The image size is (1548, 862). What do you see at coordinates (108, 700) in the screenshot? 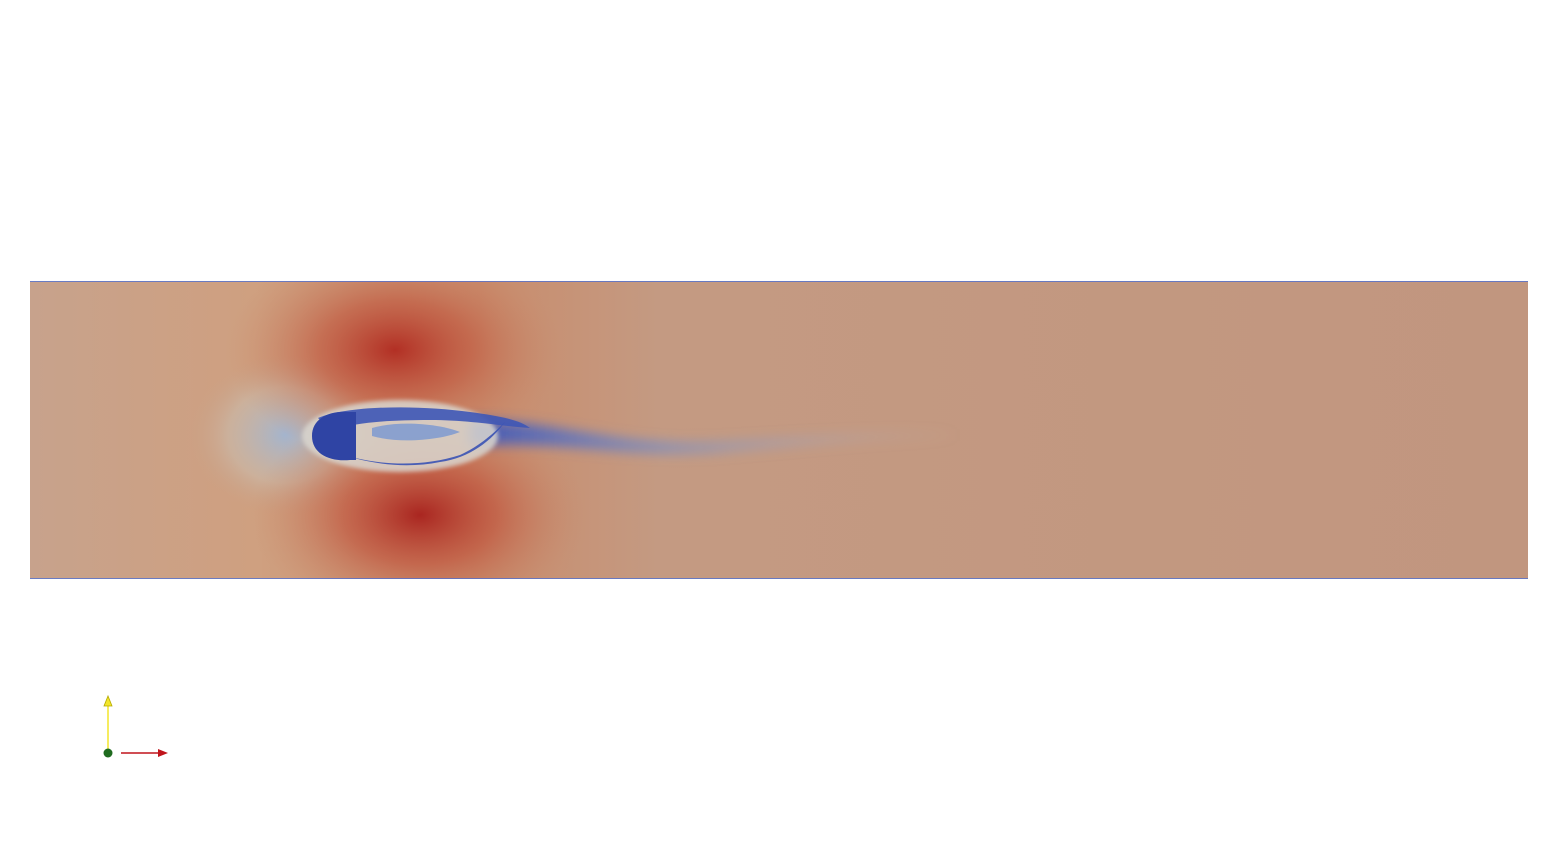
I see `y-axis-arrow-icon` at bounding box center [108, 700].